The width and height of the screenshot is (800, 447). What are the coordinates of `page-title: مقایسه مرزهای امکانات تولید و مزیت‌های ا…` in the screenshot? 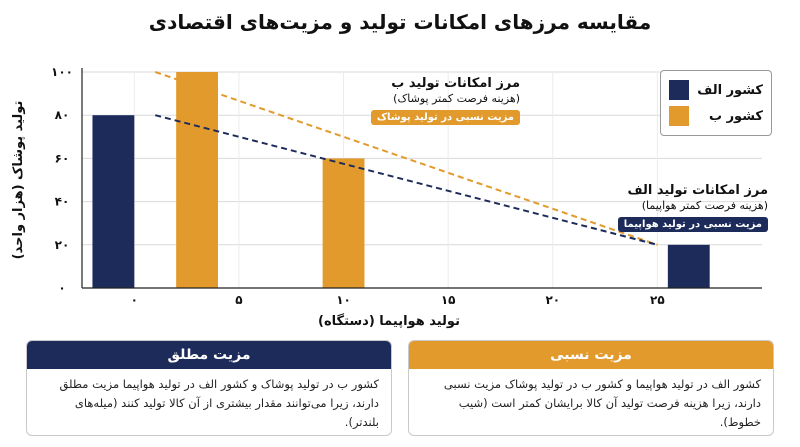 It's located at (400, 22).